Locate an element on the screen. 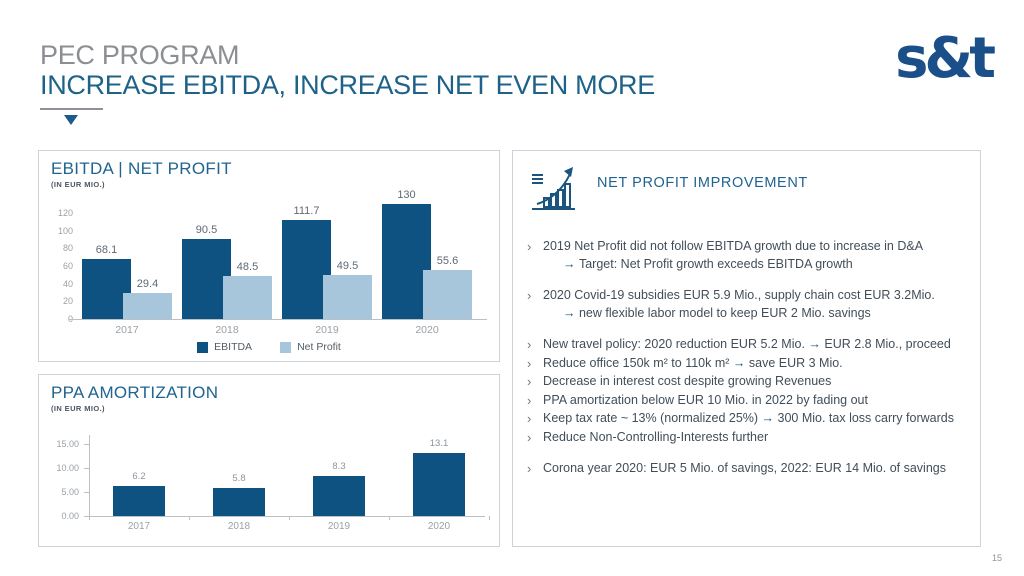 This screenshot has height=576, width=1024. y-tick-label: 10.00 is located at coordinates (67, 468).